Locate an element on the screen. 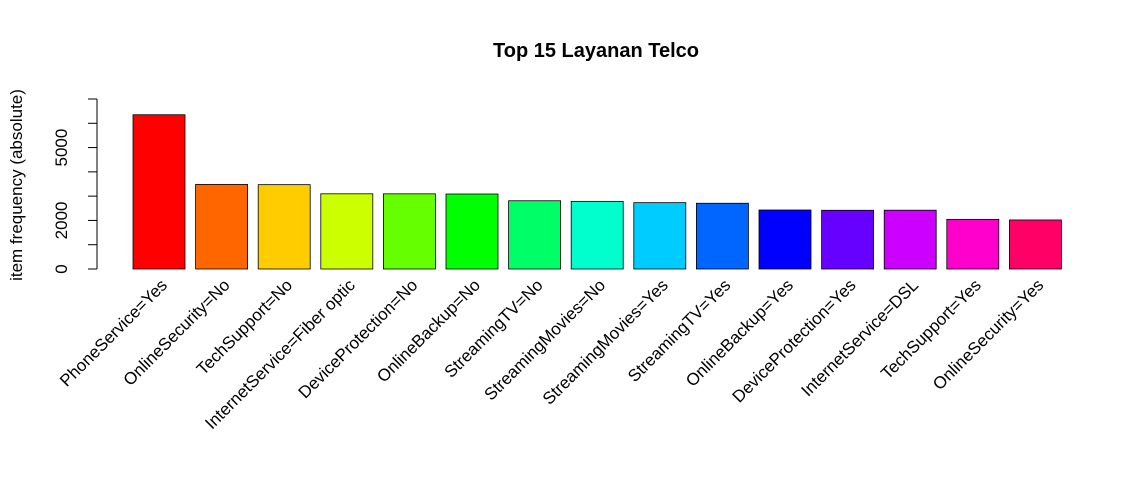 This screenshot has height=478, width=1128. x-tick-label: DeviceProtection=Yes is located at coordinates (794, 341).